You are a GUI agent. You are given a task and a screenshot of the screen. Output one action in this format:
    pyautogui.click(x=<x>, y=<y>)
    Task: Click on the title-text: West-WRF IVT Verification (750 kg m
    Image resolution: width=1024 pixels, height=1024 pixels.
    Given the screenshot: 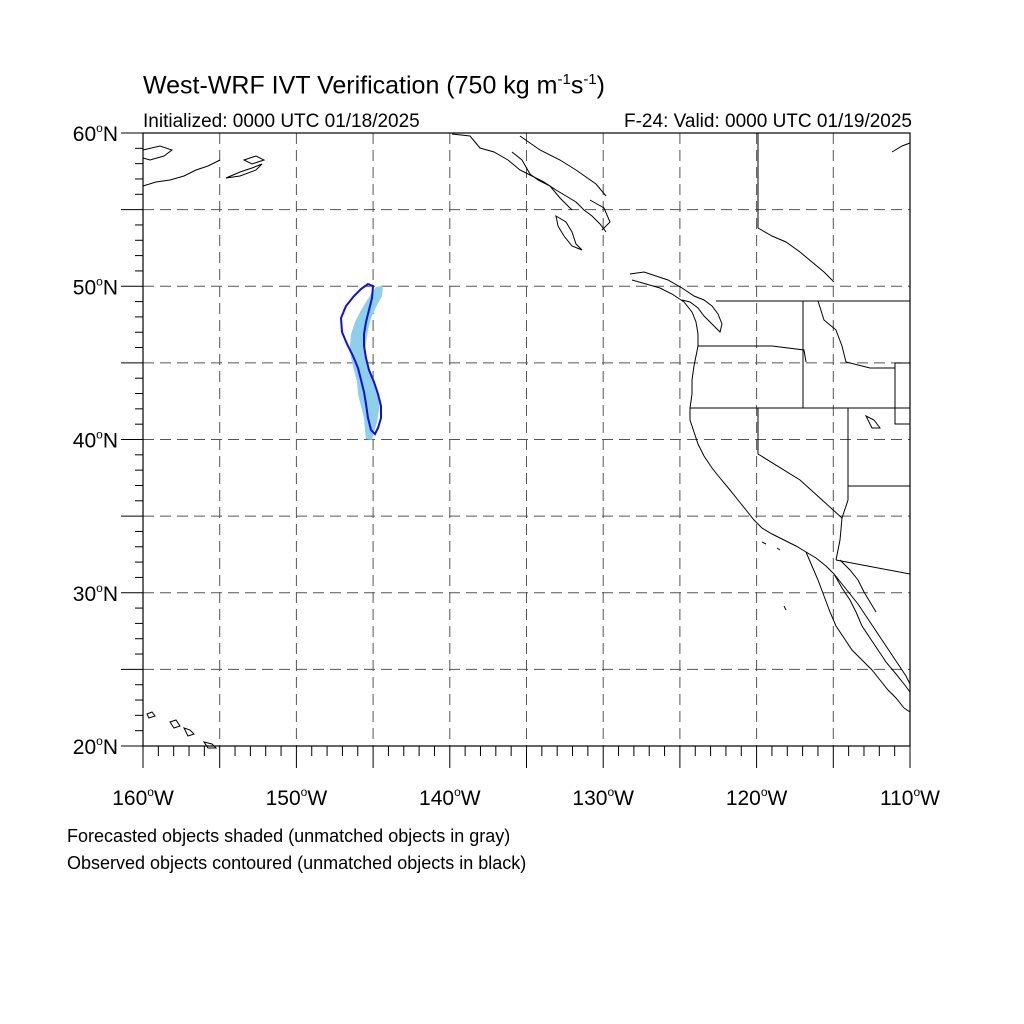 What is the action you would take?
    pyautogui.click(x=350, y=85)
    